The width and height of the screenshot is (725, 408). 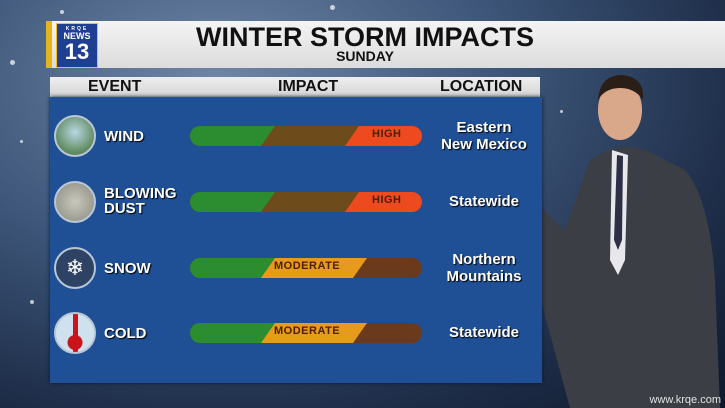 I want to click on wind-icon, so click(x=75, y=136).